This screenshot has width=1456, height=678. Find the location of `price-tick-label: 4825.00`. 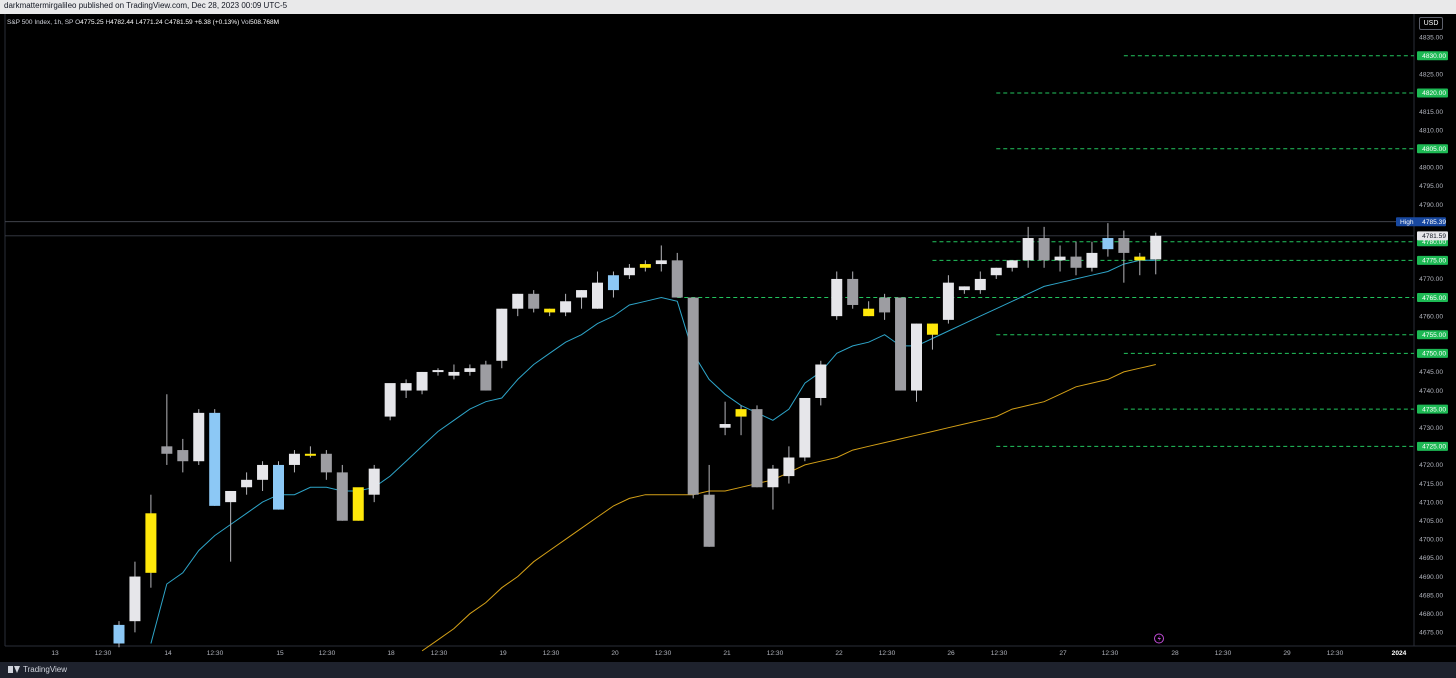

price-tick-label: 4825.00 is located at coordinates (1431, 75).